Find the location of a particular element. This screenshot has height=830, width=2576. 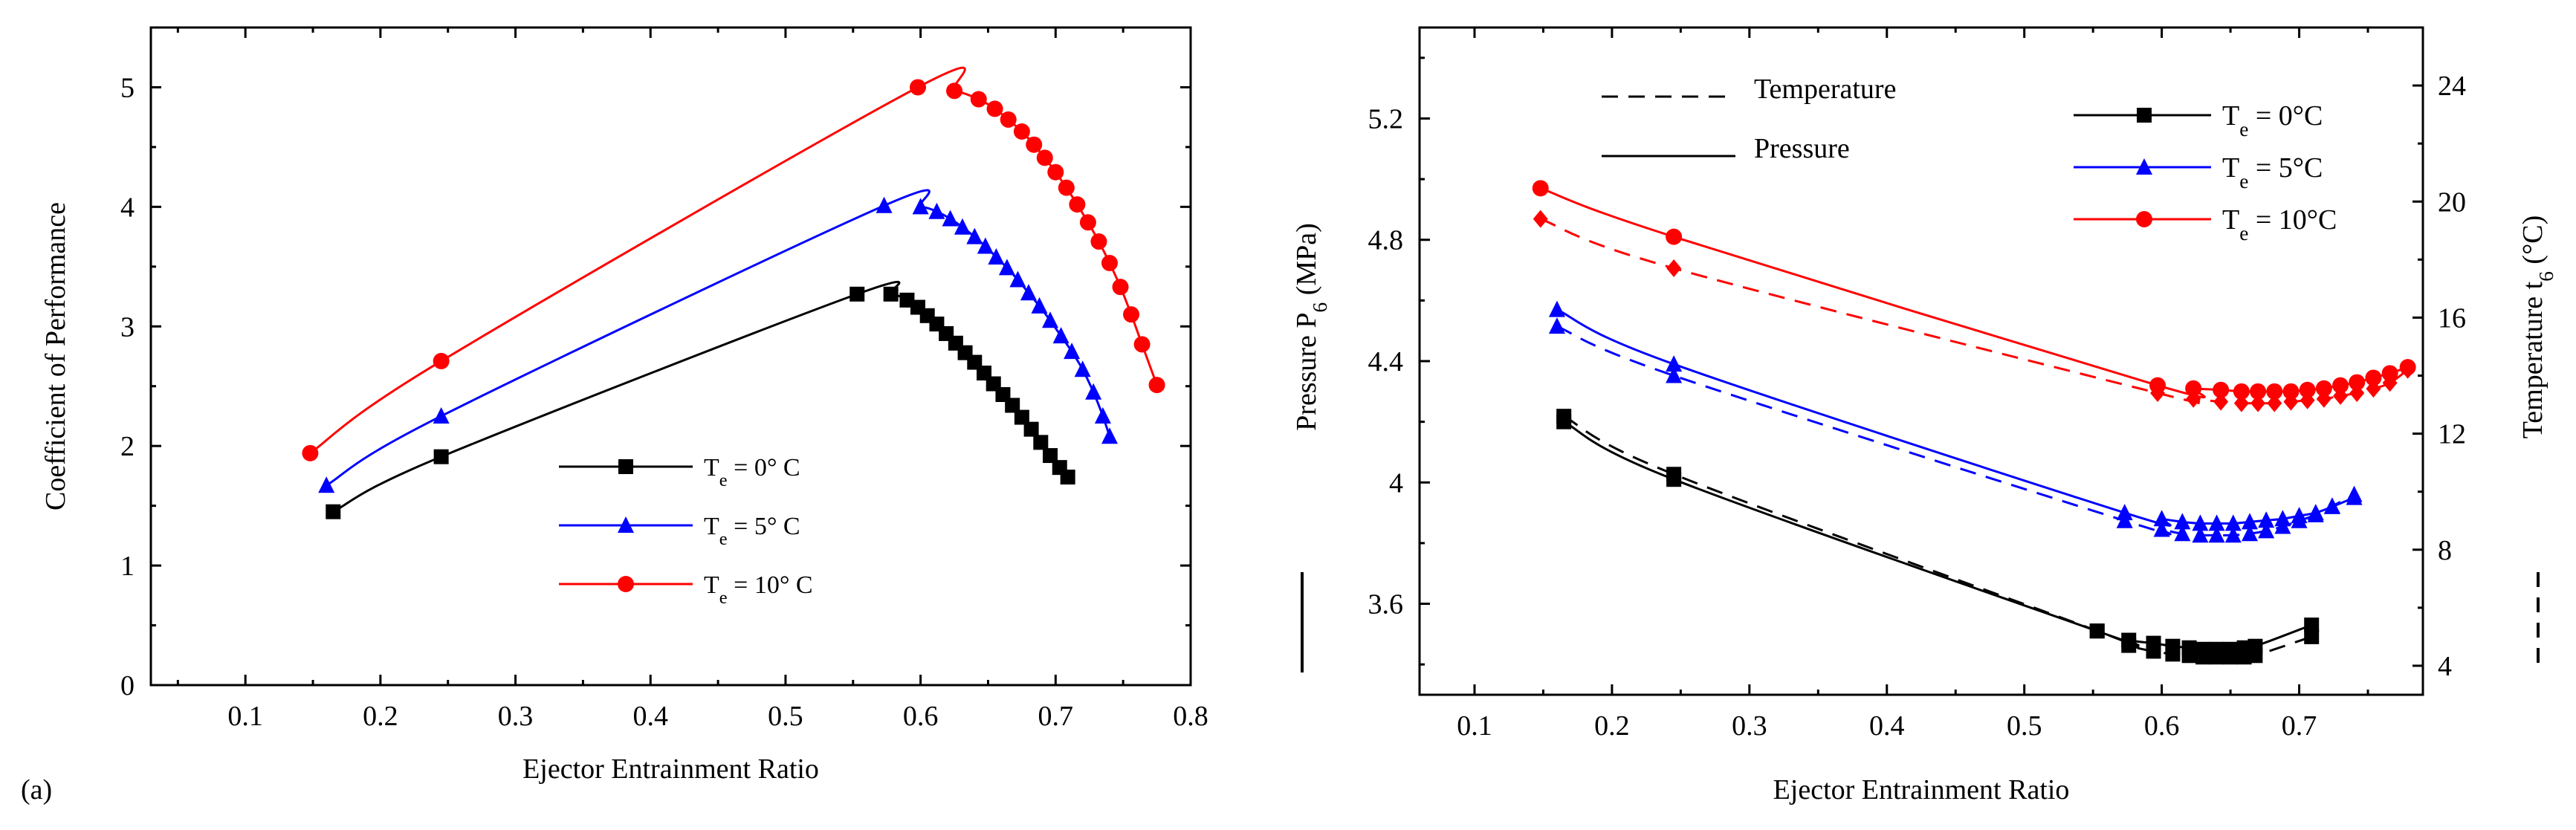

legend-label-part: = 10°C is located at coordinates (2292, 220).